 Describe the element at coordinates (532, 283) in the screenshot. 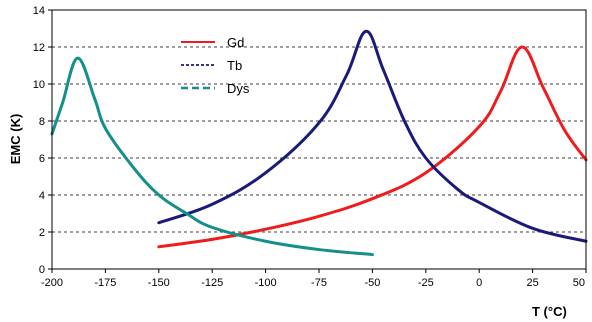

I see `x-tick-label-9: 25` at that location.